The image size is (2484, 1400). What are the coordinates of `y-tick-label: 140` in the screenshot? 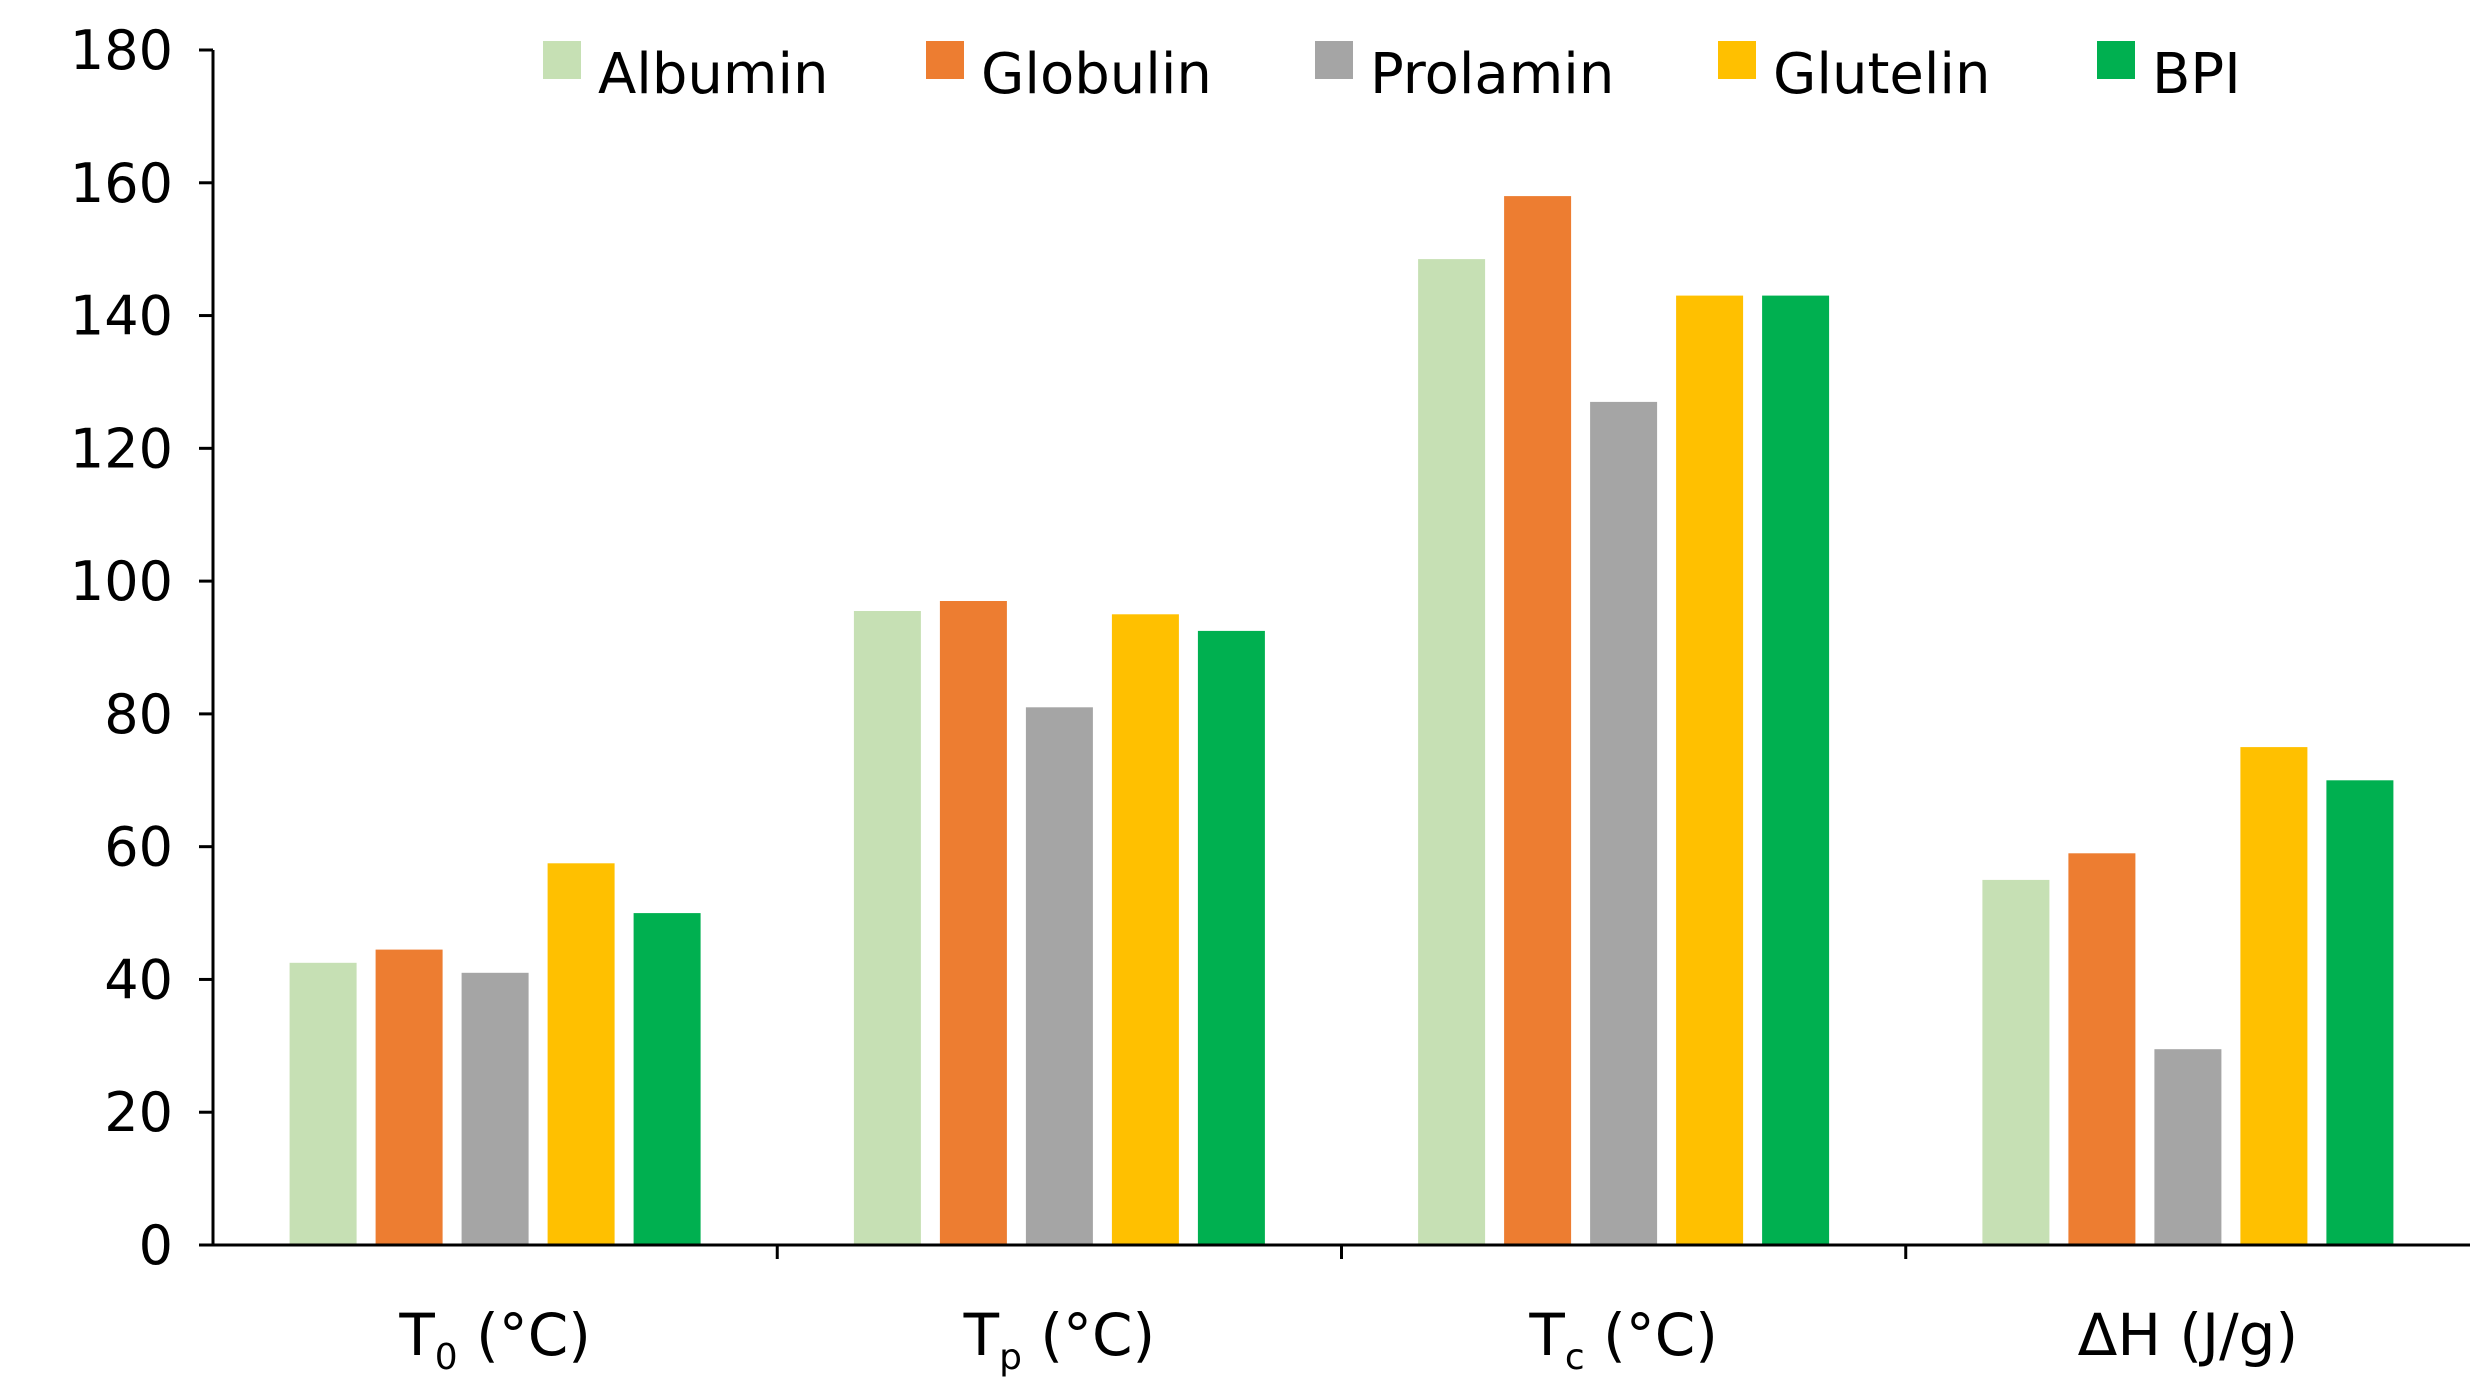 It's located at (121, 316).